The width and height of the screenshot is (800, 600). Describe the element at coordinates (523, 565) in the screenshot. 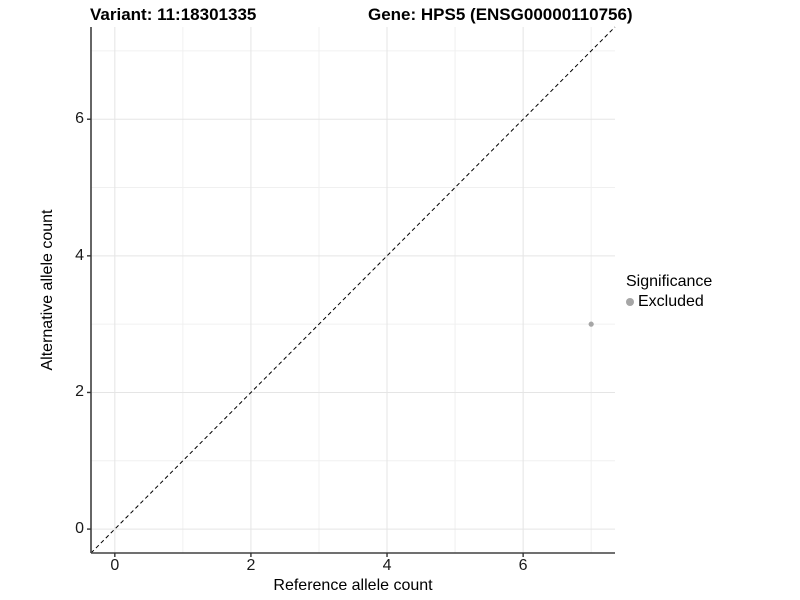

I see `x-tick-label: 6` at that location.